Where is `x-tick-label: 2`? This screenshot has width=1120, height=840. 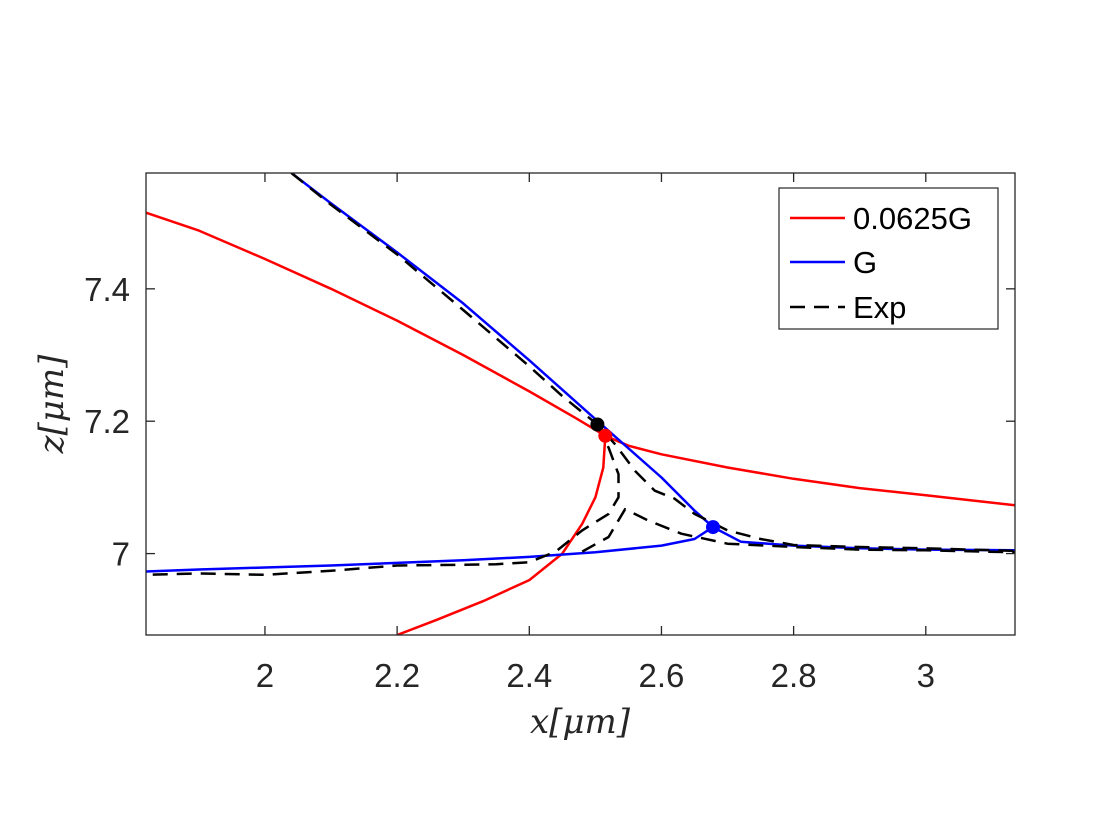
x-tick-label: 2 is located at coordinates (265, 675).